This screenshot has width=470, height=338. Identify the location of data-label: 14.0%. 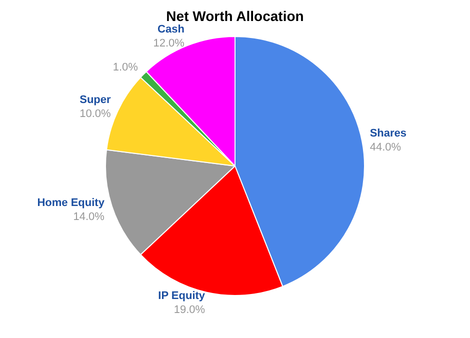
(89, 216).